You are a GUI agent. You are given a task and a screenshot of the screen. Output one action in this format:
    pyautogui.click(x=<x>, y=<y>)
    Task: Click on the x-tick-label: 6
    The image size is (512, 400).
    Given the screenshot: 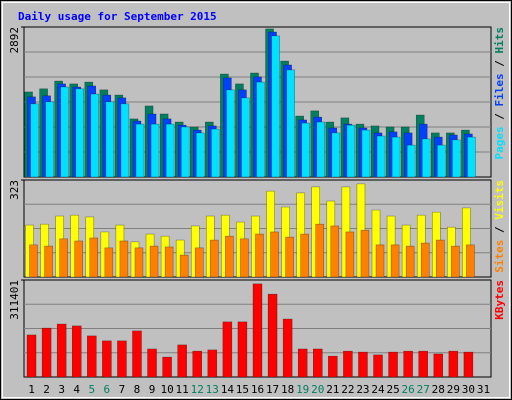 What is the action you would take?
    pyautogui.click(x=107, y=389)
    